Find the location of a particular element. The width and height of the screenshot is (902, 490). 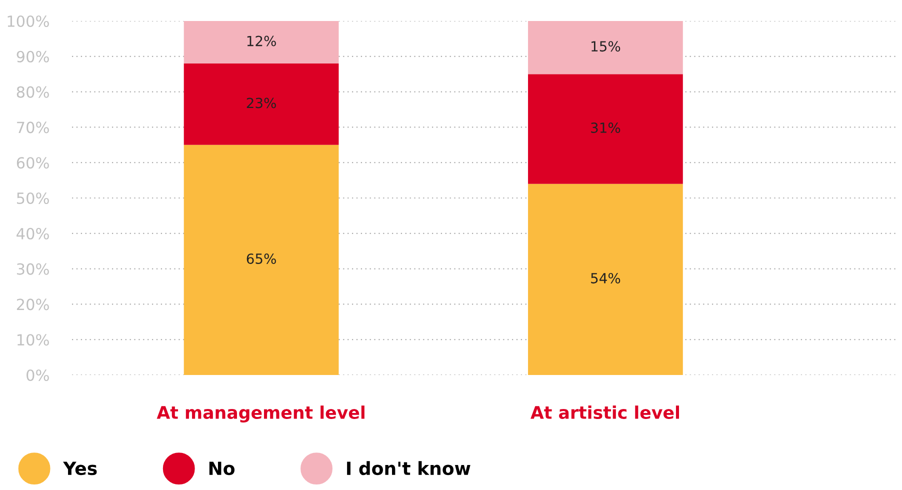

data-label: 12% is located at coordinates (261, 41).